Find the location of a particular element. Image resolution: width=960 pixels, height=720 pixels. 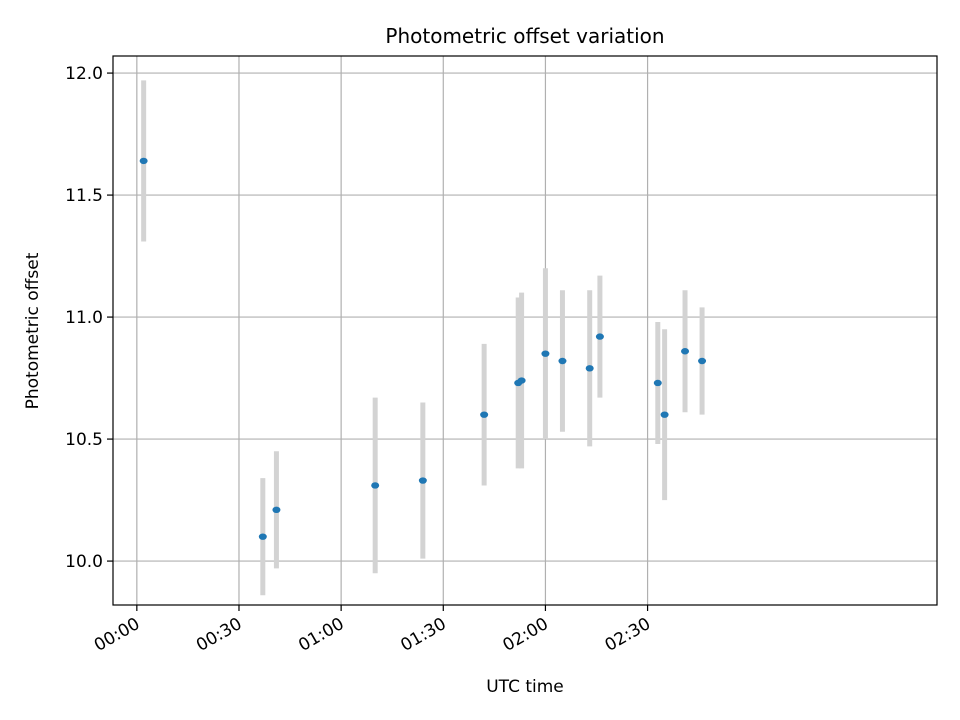

y-tick-label: 12.0 is located at coordinates (84, 74).